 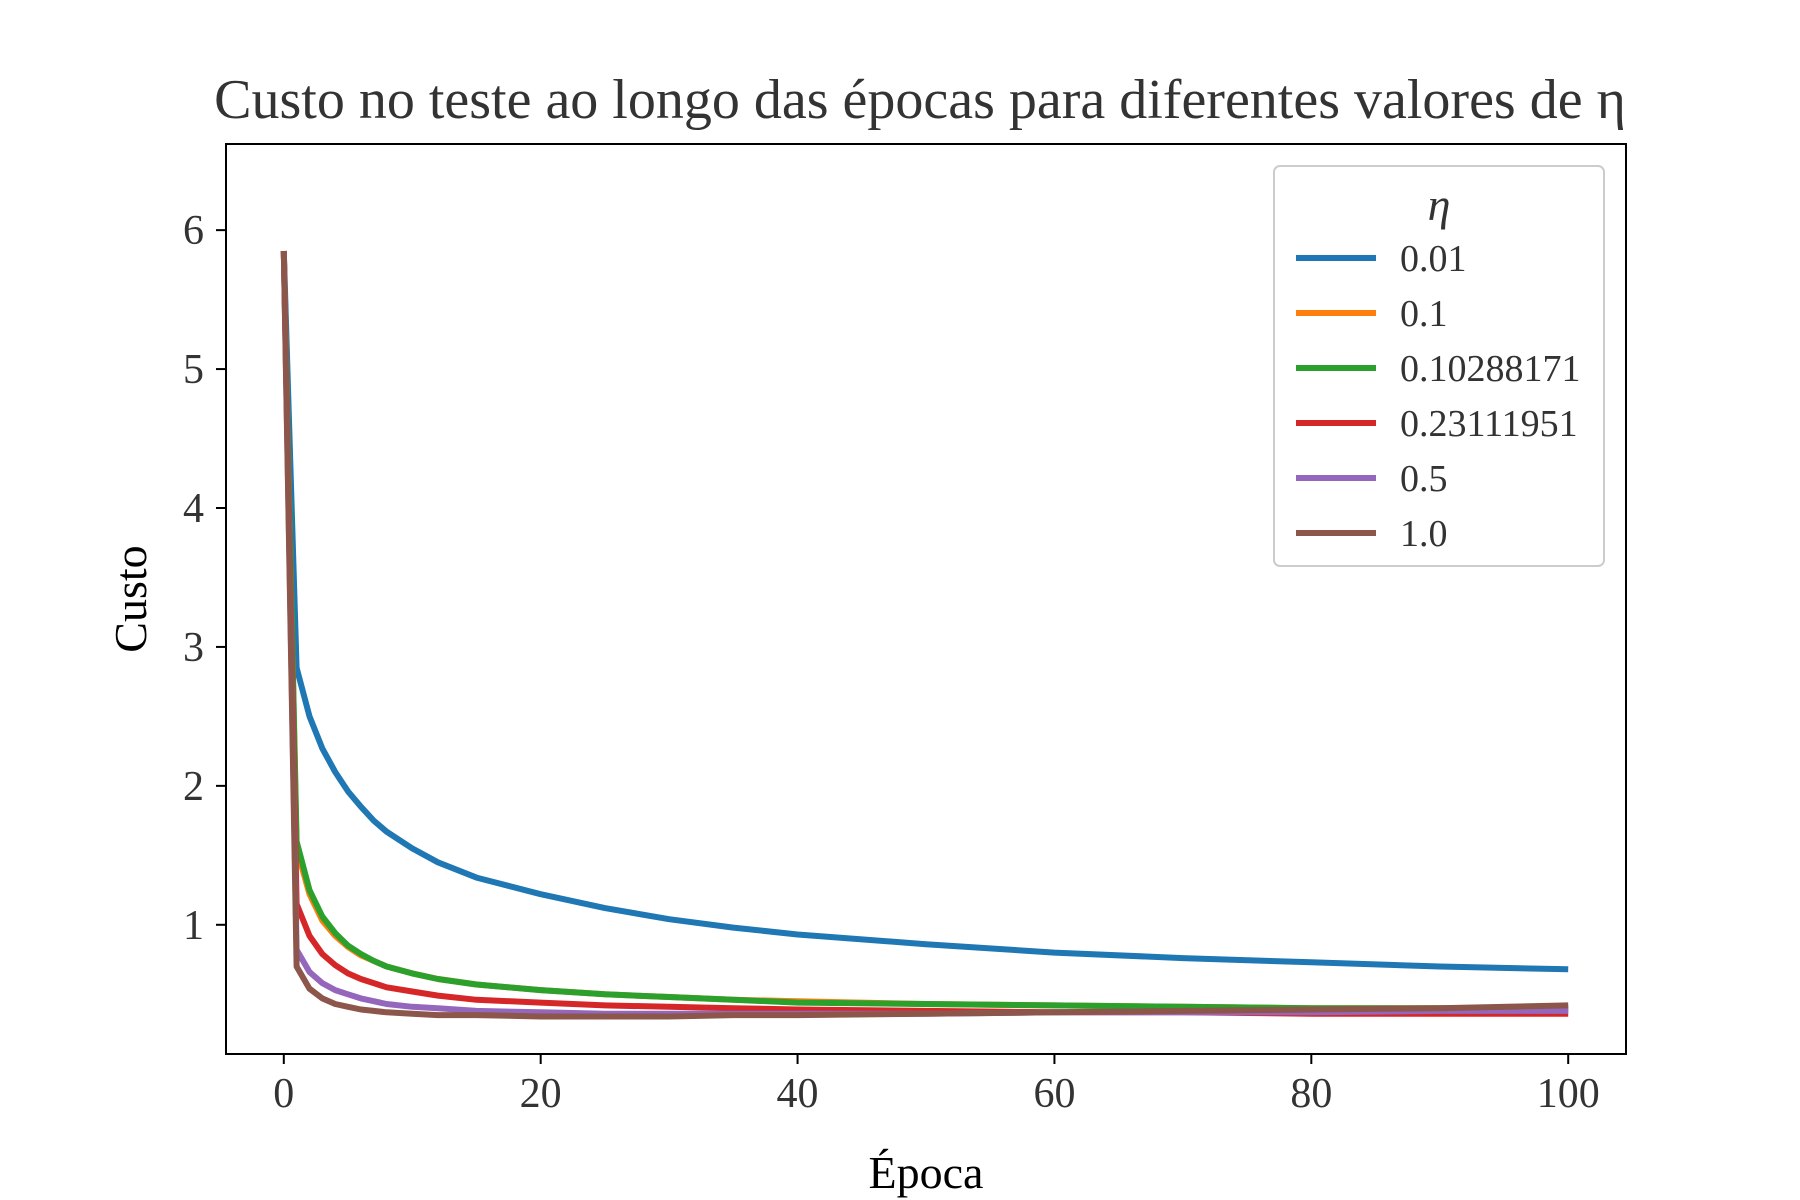 What do you see at coordinates (1490, 369) in the screenshot?
I see `legend-label-2: 0.10288171` at bounding box center [1490, 369].